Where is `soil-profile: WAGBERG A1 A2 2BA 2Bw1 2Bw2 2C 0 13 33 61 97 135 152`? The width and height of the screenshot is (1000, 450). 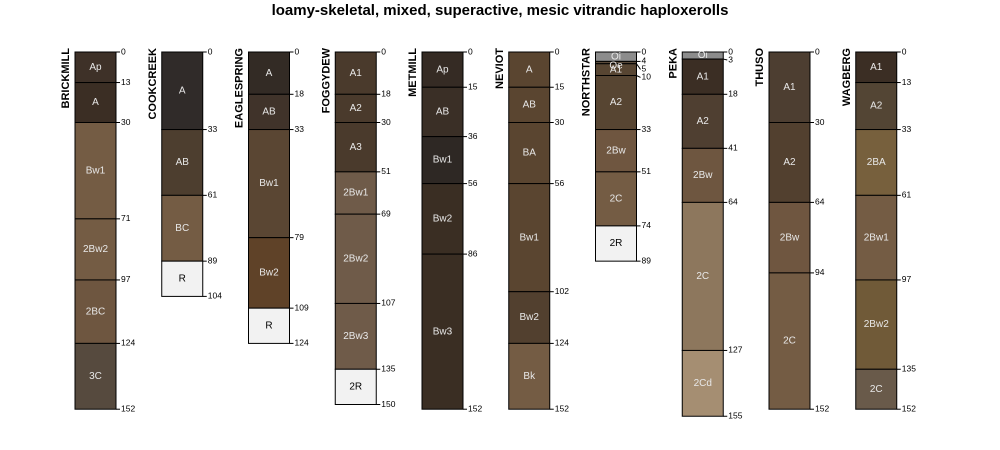 soil-profile: WAGBERG A1 A2 2BA 2Bw1 2Bw2 2C 0 13 33 61 97 135 152 is located at coordinates (878, 229).